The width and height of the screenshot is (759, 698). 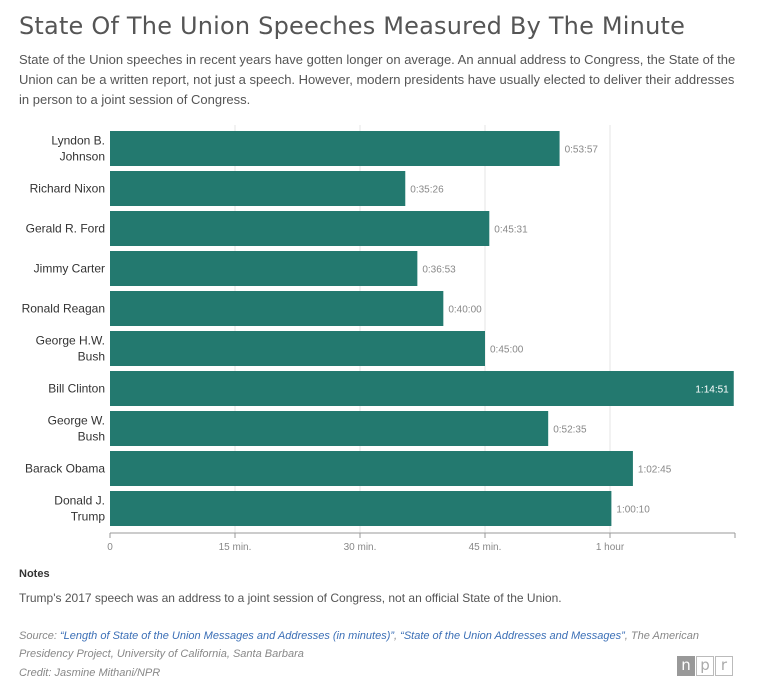 I want to click on data-label: 0:40:00, so click(x=465, y=310).